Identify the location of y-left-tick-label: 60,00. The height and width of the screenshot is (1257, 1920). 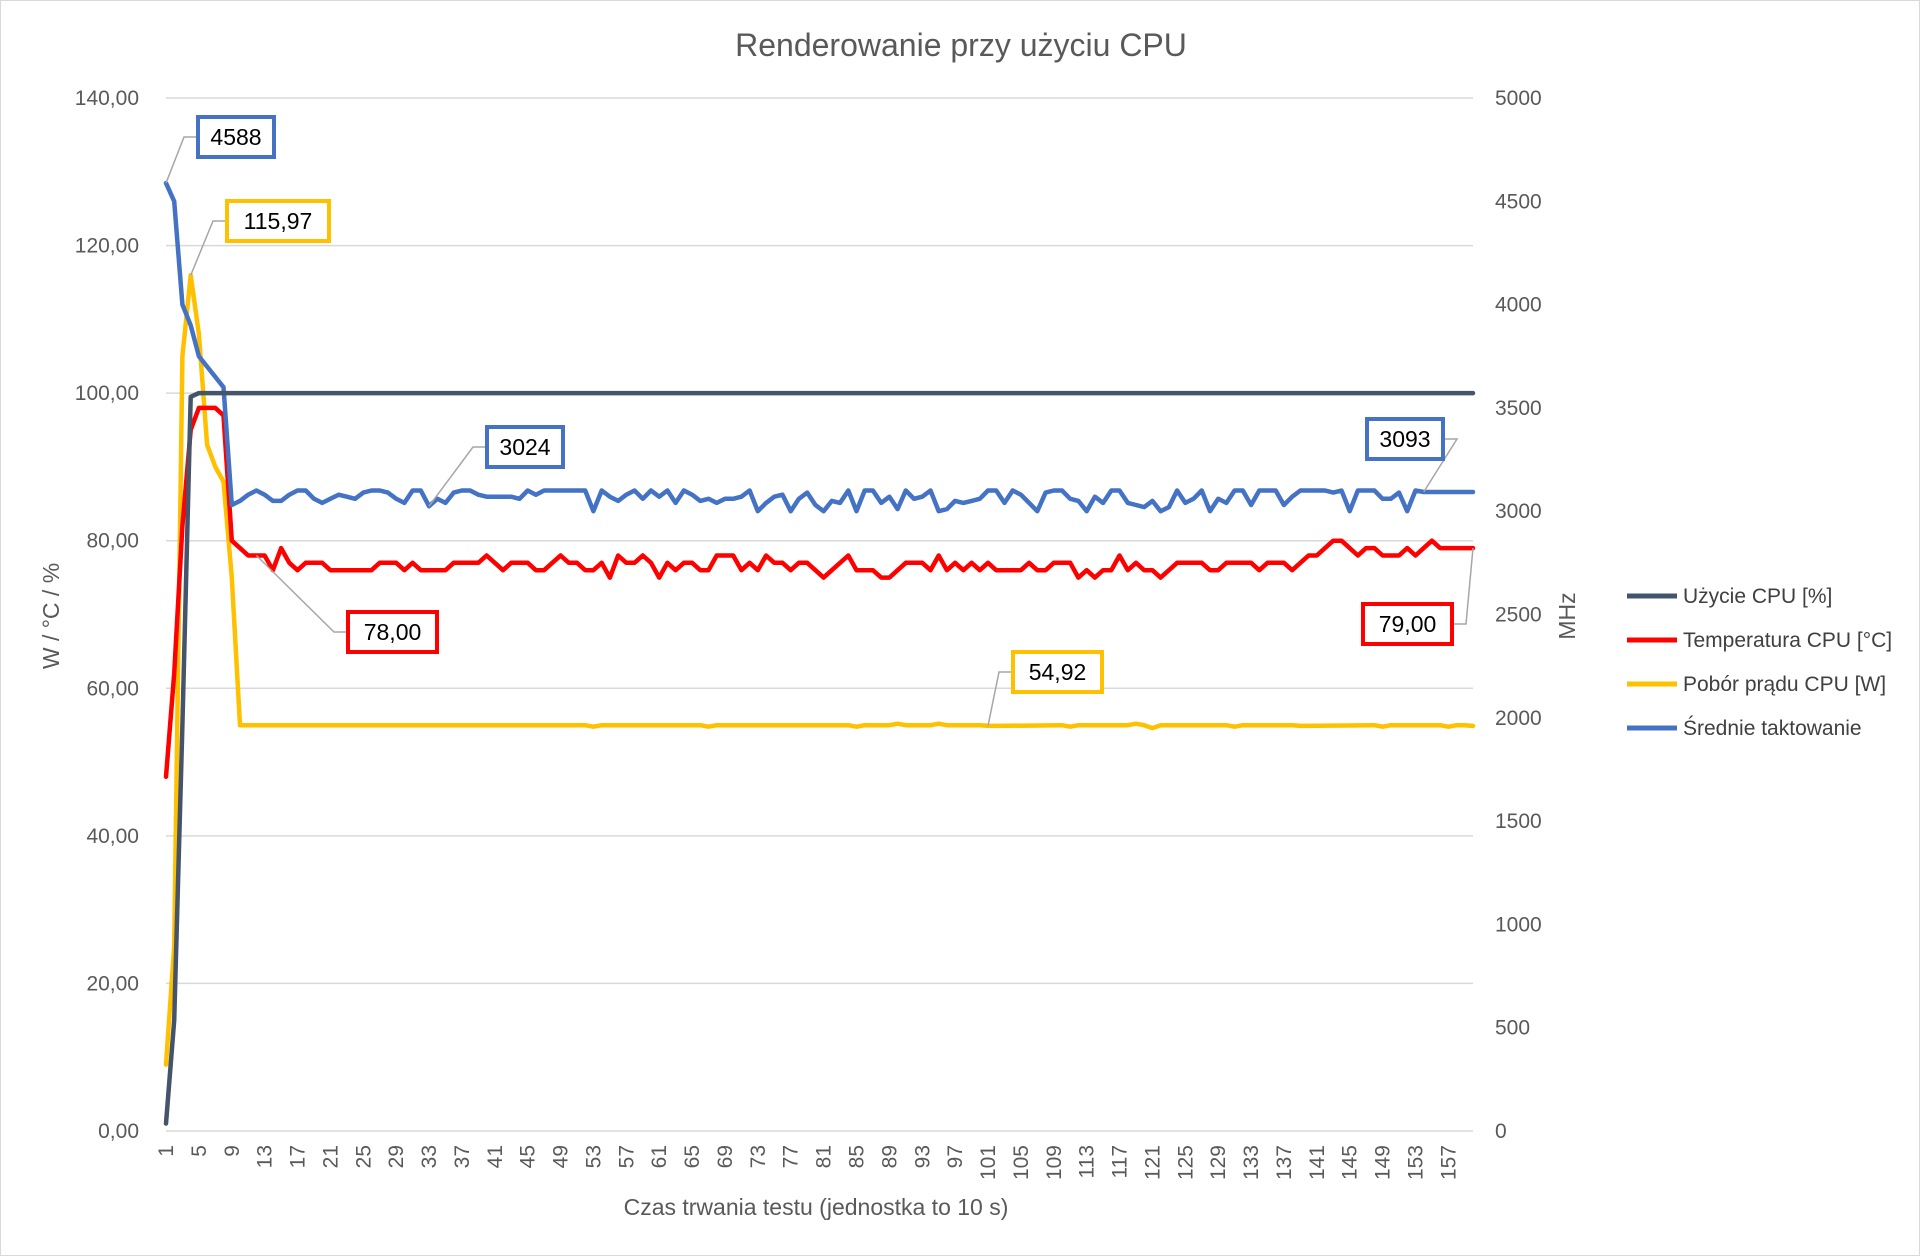
(112, 688).